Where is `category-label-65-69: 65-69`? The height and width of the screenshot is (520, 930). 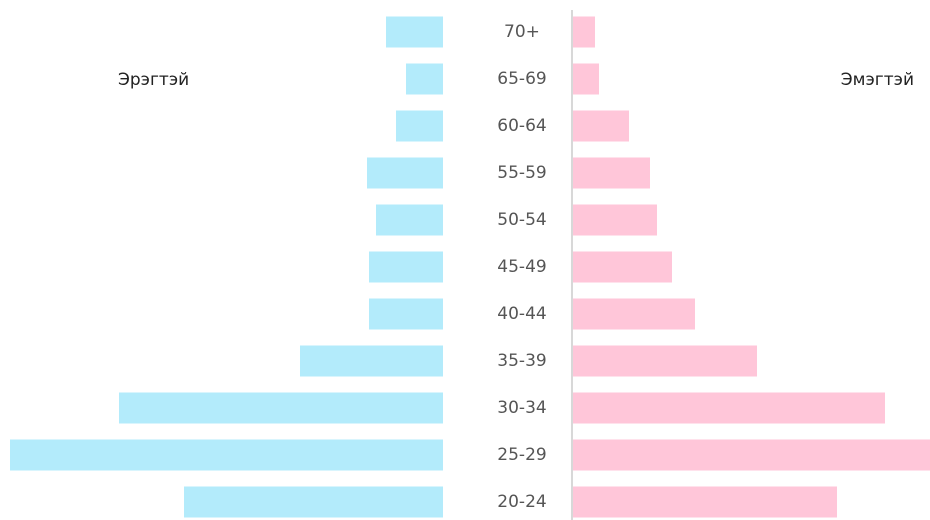 category-label-65-69: 65-69 is located at coordinates (521, 79).